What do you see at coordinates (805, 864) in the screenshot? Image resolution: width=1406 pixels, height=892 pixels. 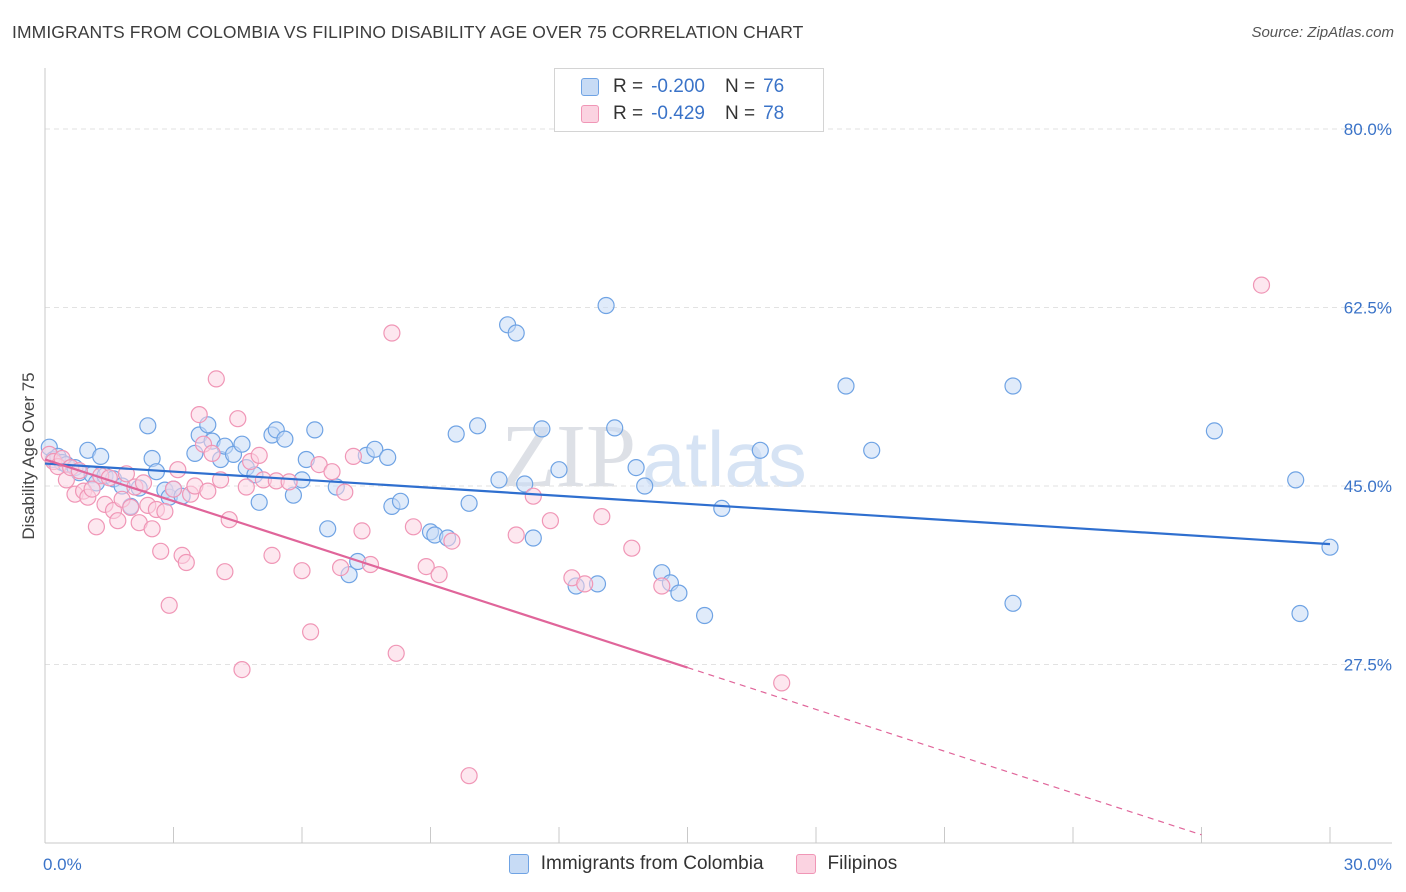 I see `legend-swatch-filipinos` at bounding box center [805, 864].